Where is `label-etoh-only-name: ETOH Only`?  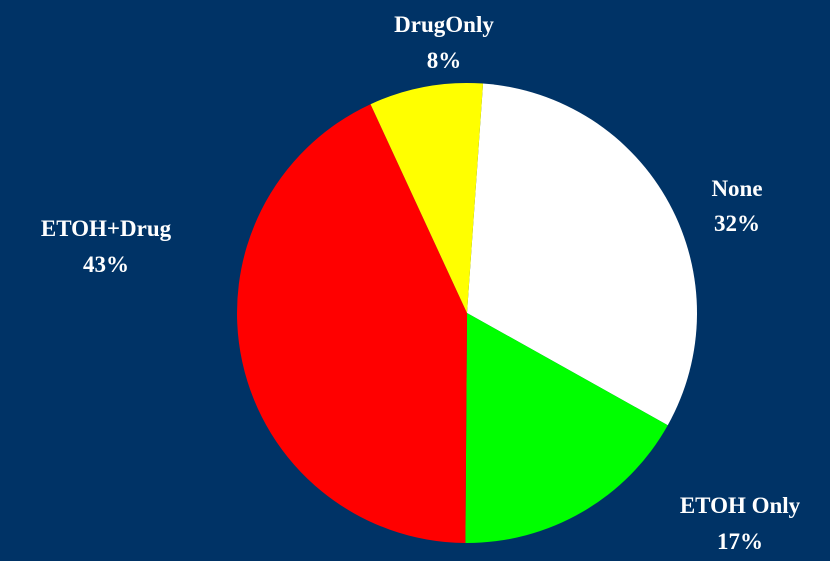
label-etoh-only-name: ETOH Only is located at coordinates (740, 505).